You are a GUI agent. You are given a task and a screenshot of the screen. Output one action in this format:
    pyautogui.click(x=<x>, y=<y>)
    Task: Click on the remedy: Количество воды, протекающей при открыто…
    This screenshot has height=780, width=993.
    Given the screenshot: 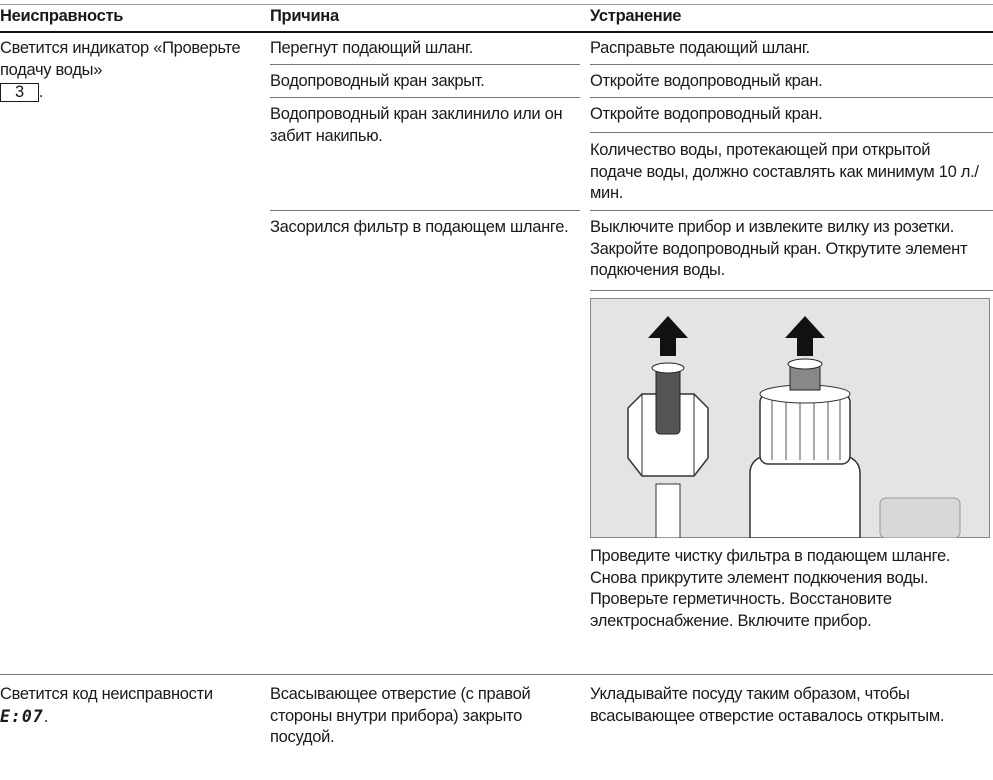 What is the action you would take?
    pyautogui.click(x=784, y=171)
    